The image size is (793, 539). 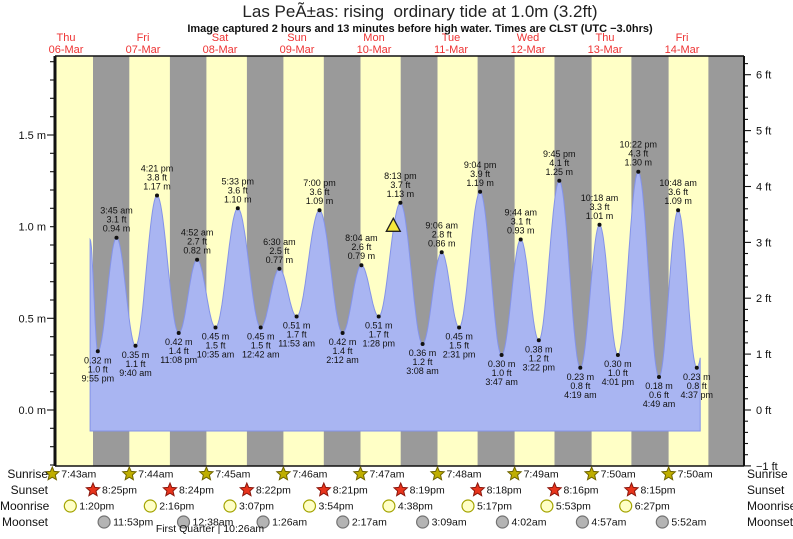 What do you see at coordinates (361, 238) in the screenshot?
I see `high-tide-label: 8:04 am` at bounding box center [361, 238].